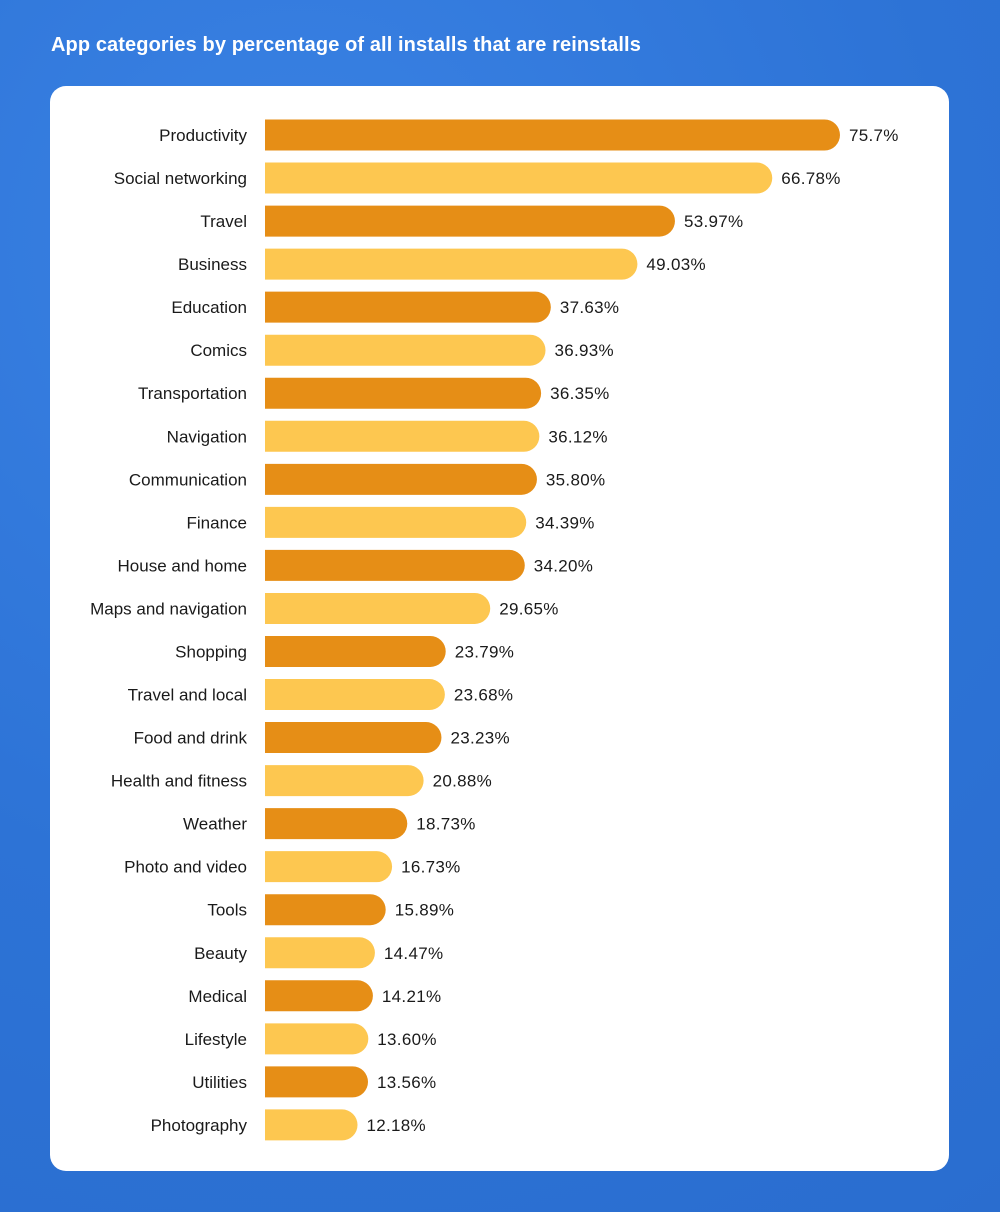  What do you see at coordinates (336, 824) in the screenshot?
I see `bar-weather` at bounding box center [336, 824].